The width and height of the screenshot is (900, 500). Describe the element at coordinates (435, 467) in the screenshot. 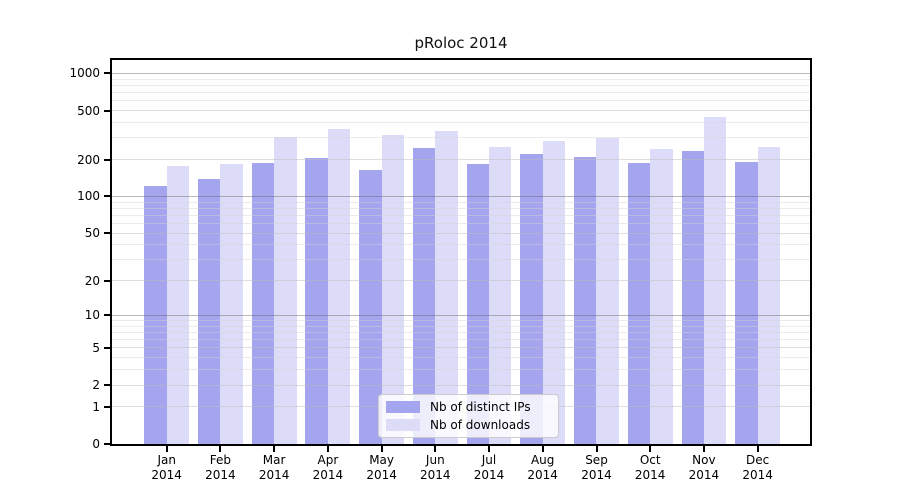

I see `x-tick-label-jun: Jun 2014` at that location.